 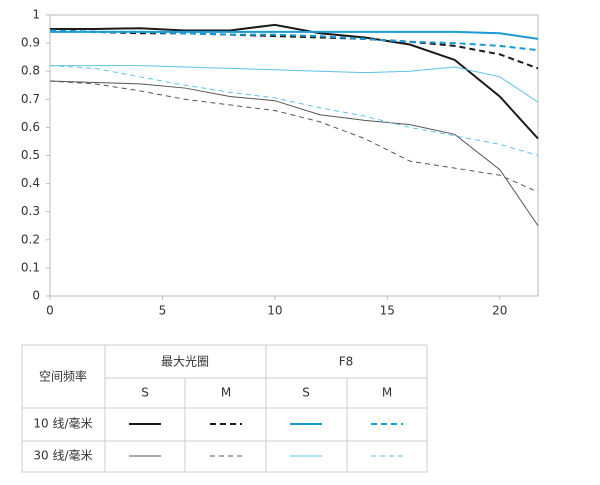 I want to click on y-tick-label: 0.8, so click(x=30, y=71).